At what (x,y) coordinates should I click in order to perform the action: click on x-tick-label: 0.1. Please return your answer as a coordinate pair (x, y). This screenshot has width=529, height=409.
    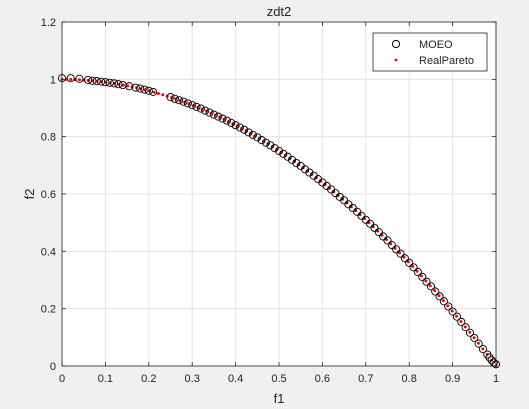
    Looking at the image, I should click on (105, 379).